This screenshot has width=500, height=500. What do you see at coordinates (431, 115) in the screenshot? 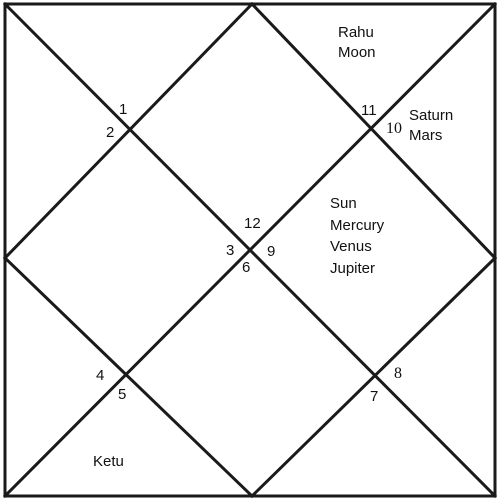
I see `planet-saturn: Saturn` at bounding box center [431, 115].